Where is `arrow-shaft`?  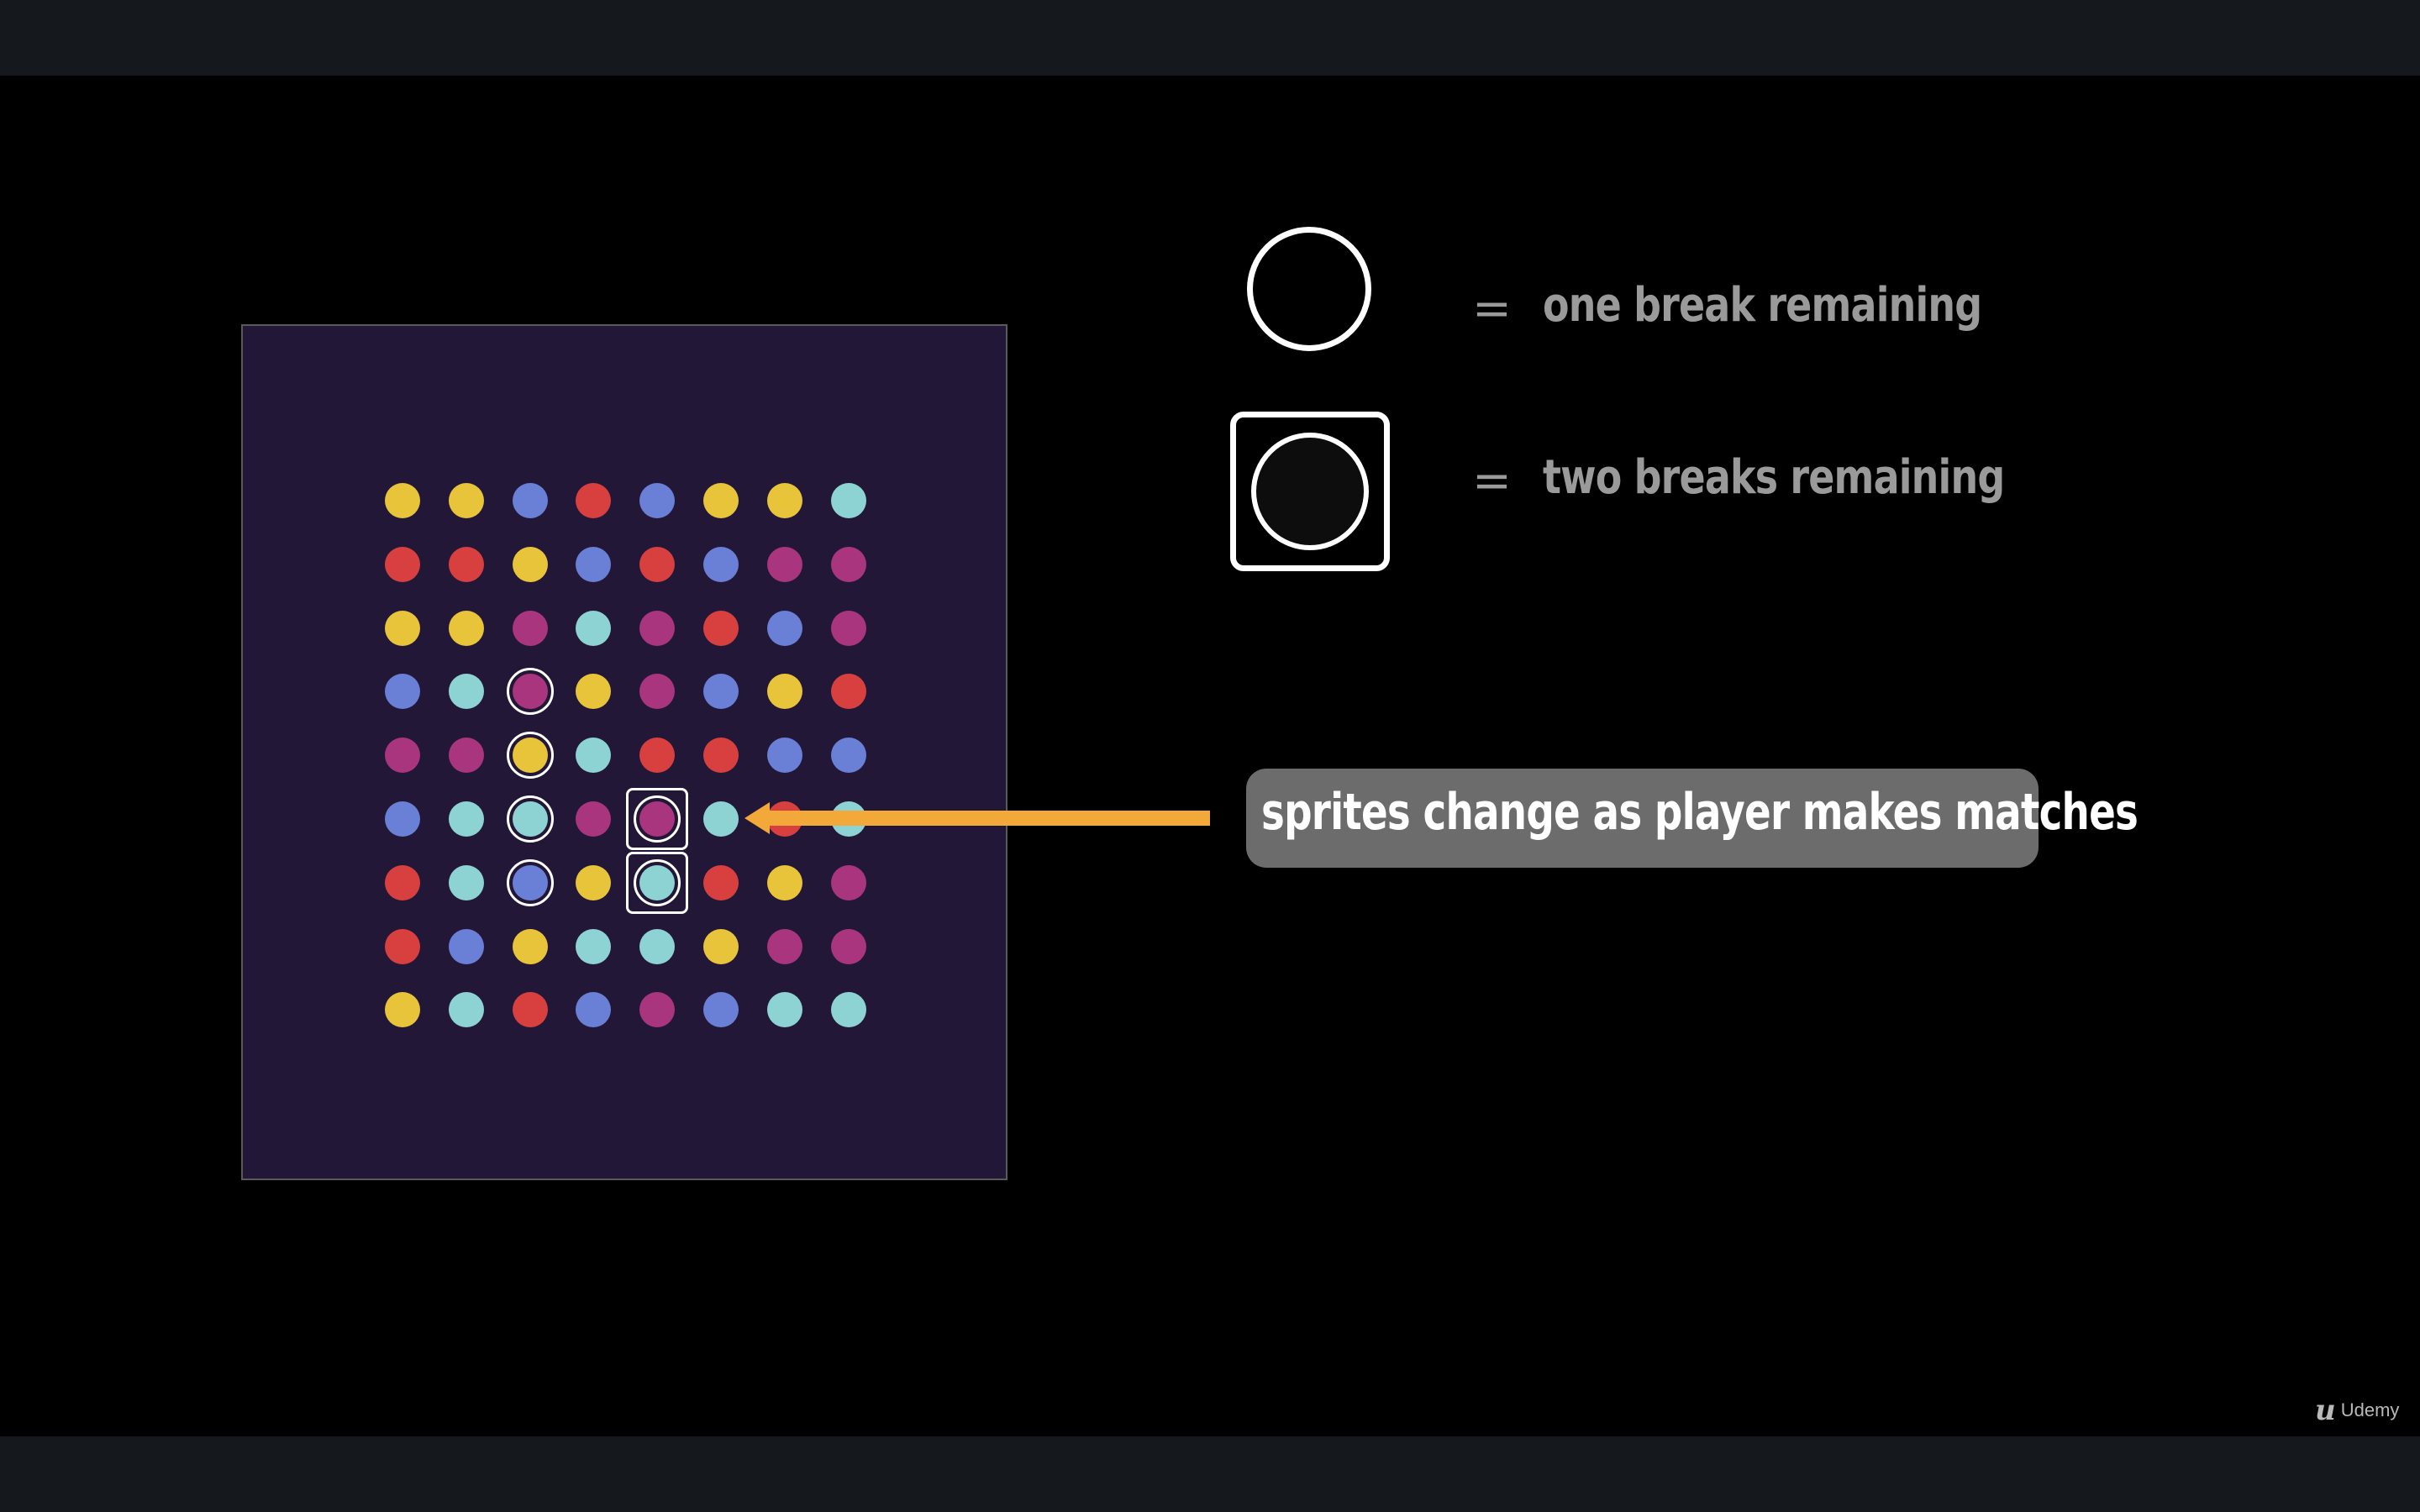 arrow-shaft is located at coordinates (987, 818).